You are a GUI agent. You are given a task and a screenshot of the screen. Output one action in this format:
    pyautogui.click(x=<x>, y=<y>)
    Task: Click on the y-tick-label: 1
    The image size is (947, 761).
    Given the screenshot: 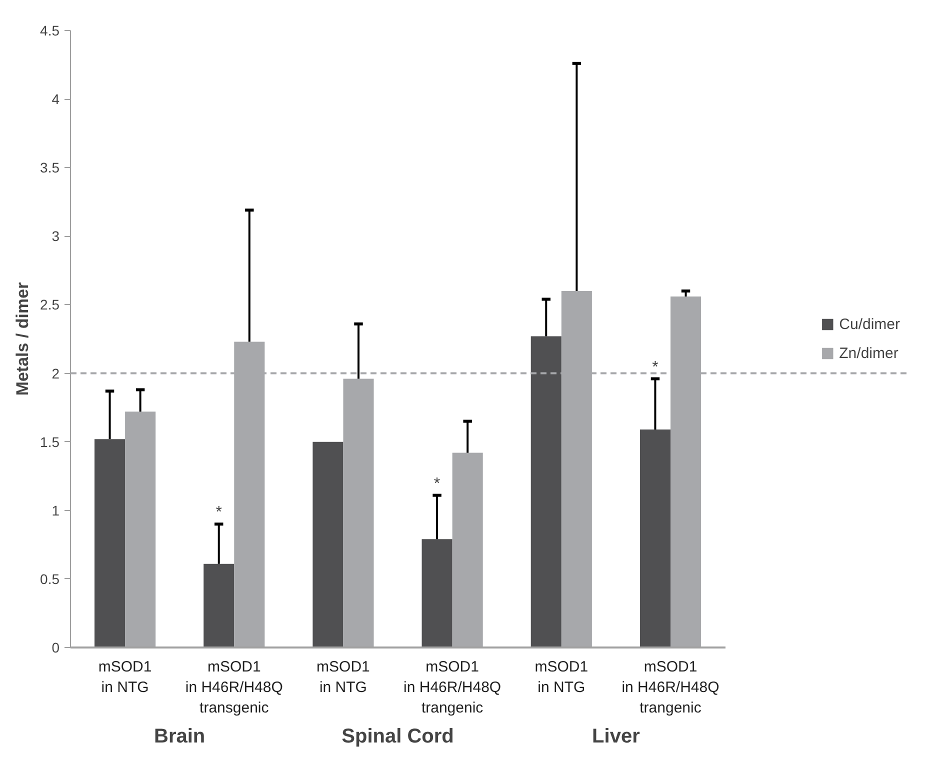 What is the action you would take?
    pyautogui.click(x=56, y=510)
    